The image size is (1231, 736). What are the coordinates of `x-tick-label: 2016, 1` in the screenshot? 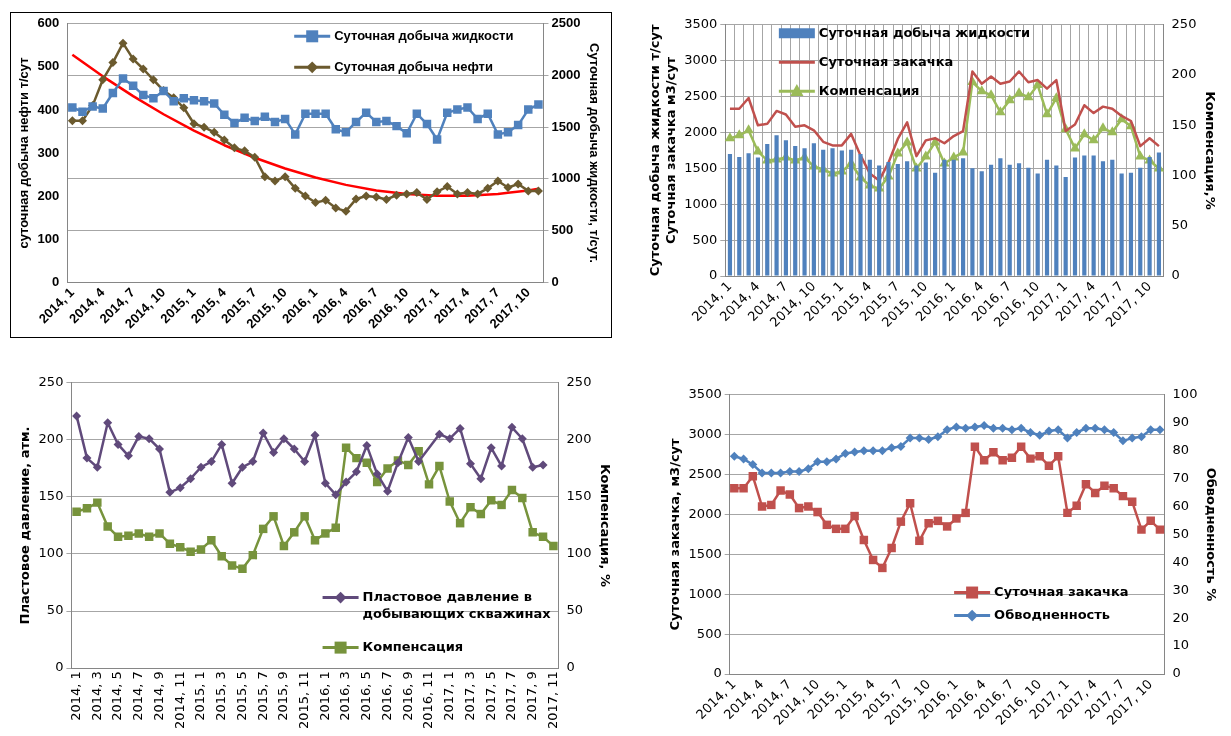 It's located at (324, 696).